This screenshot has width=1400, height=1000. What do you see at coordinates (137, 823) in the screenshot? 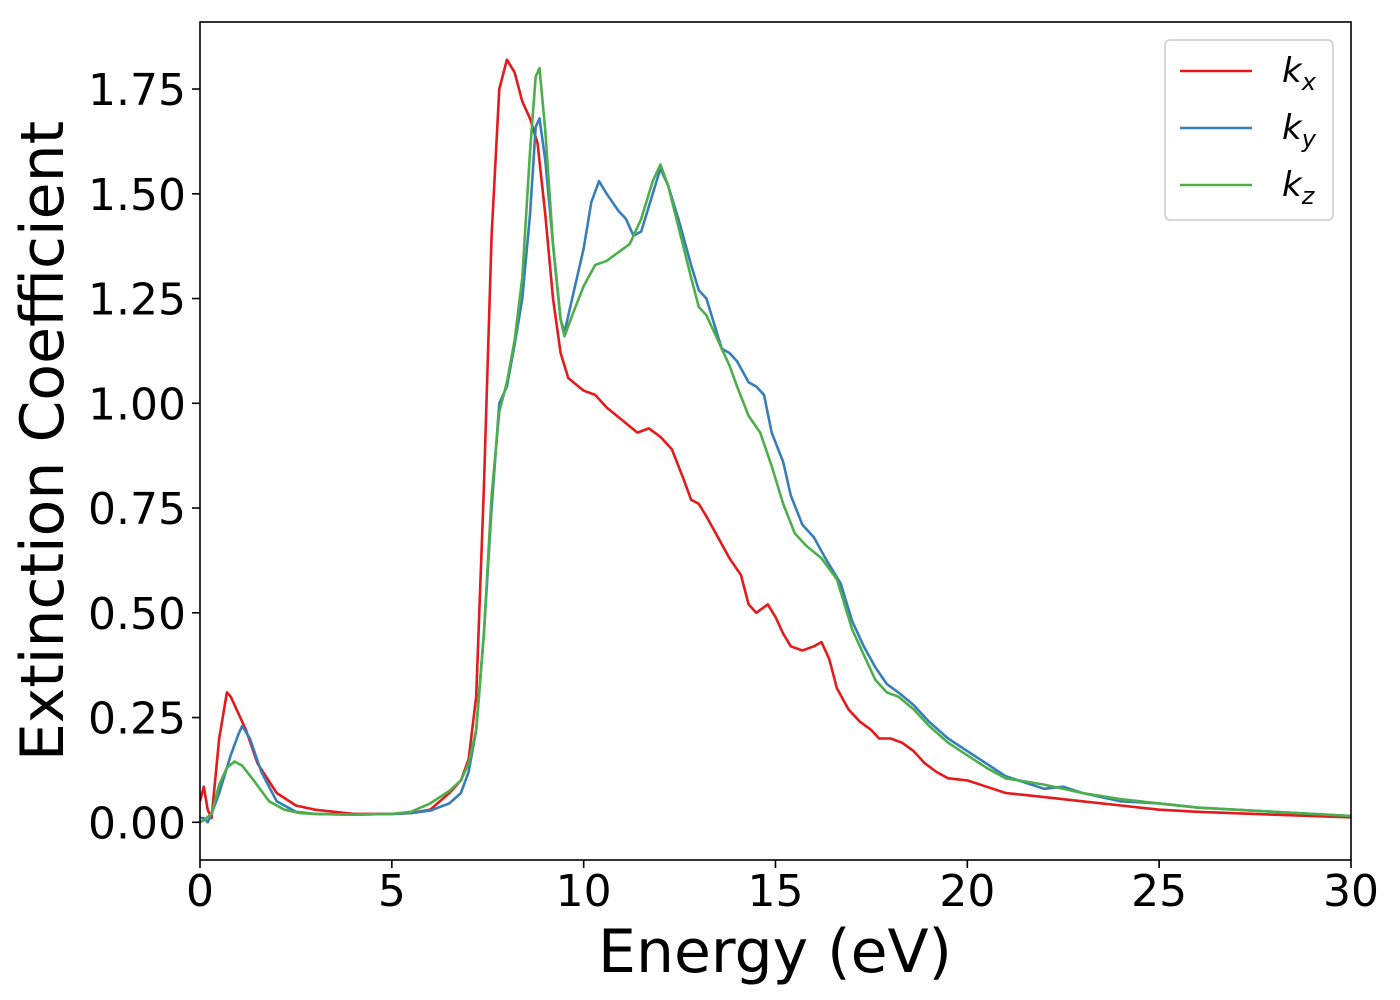
I see `y-tick-label: 0.00` at bounding box center [137, 823].